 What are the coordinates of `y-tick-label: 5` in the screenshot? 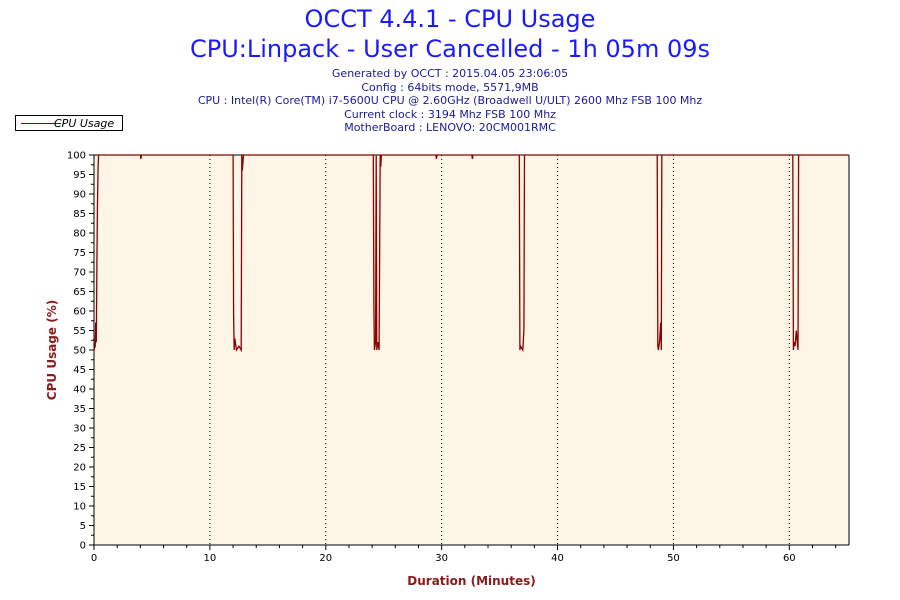 It's located at (83, 526).